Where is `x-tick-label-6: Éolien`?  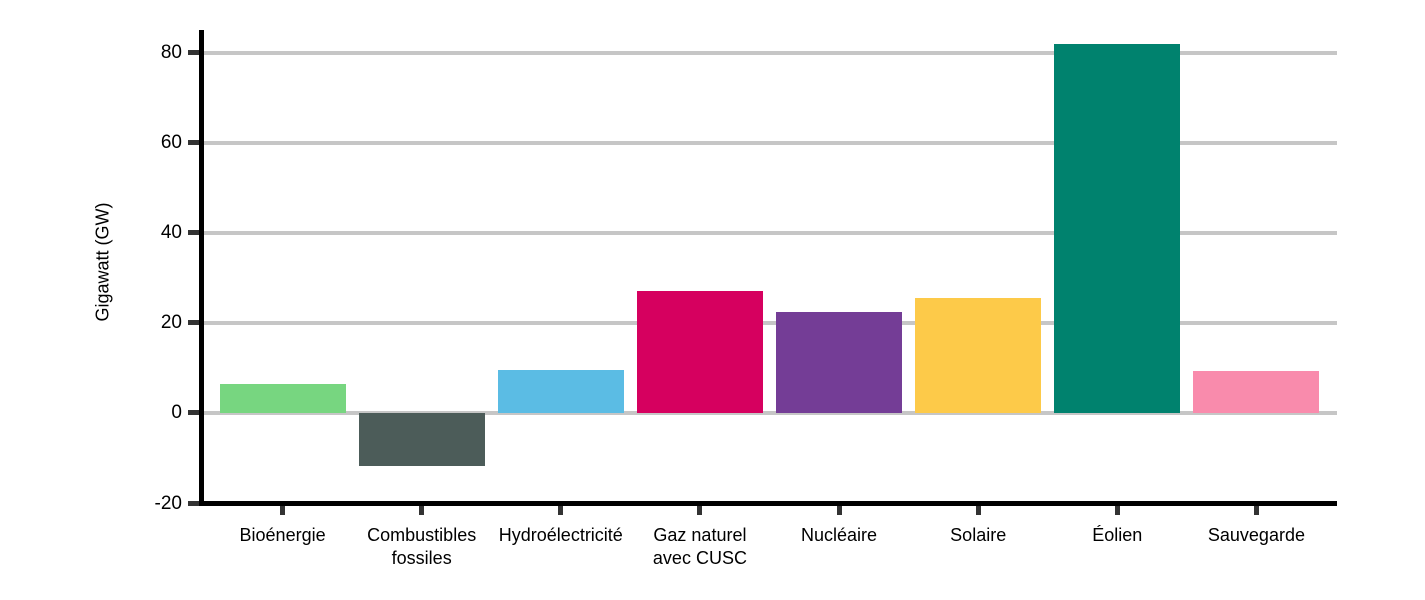 x-tick-label-6: Éolien is located at coordinates (1117, 535).